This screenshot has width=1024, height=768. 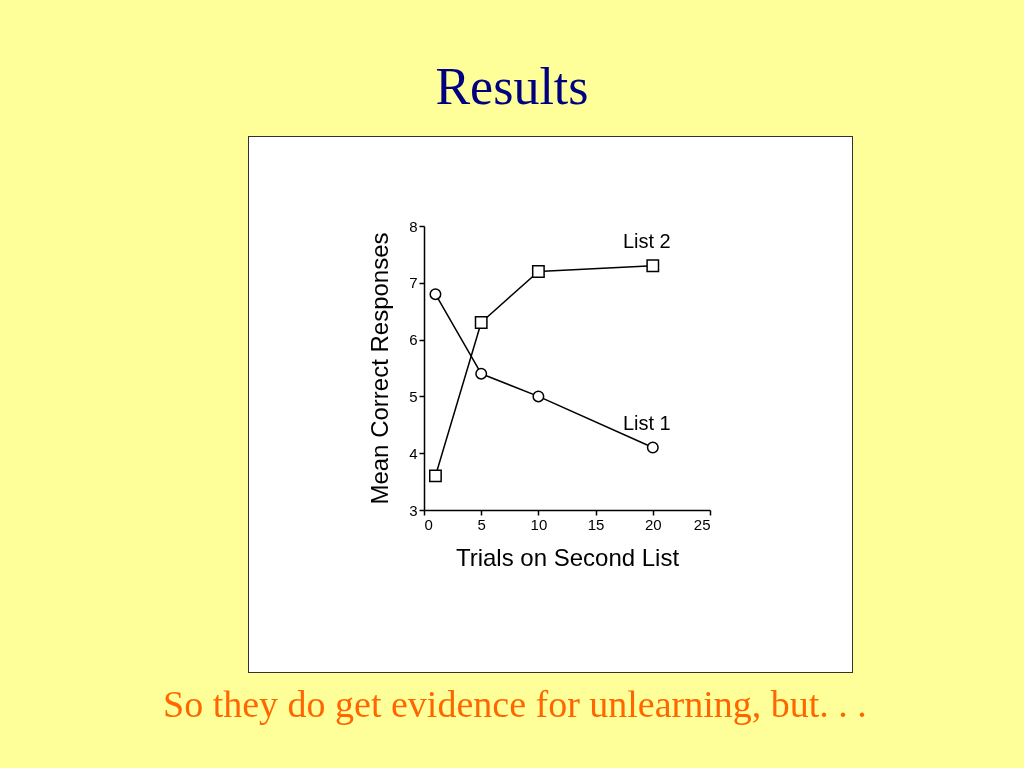 I want to click on text: So they do get evidence for unlearning, but. . ., so click(x=515, y=704).